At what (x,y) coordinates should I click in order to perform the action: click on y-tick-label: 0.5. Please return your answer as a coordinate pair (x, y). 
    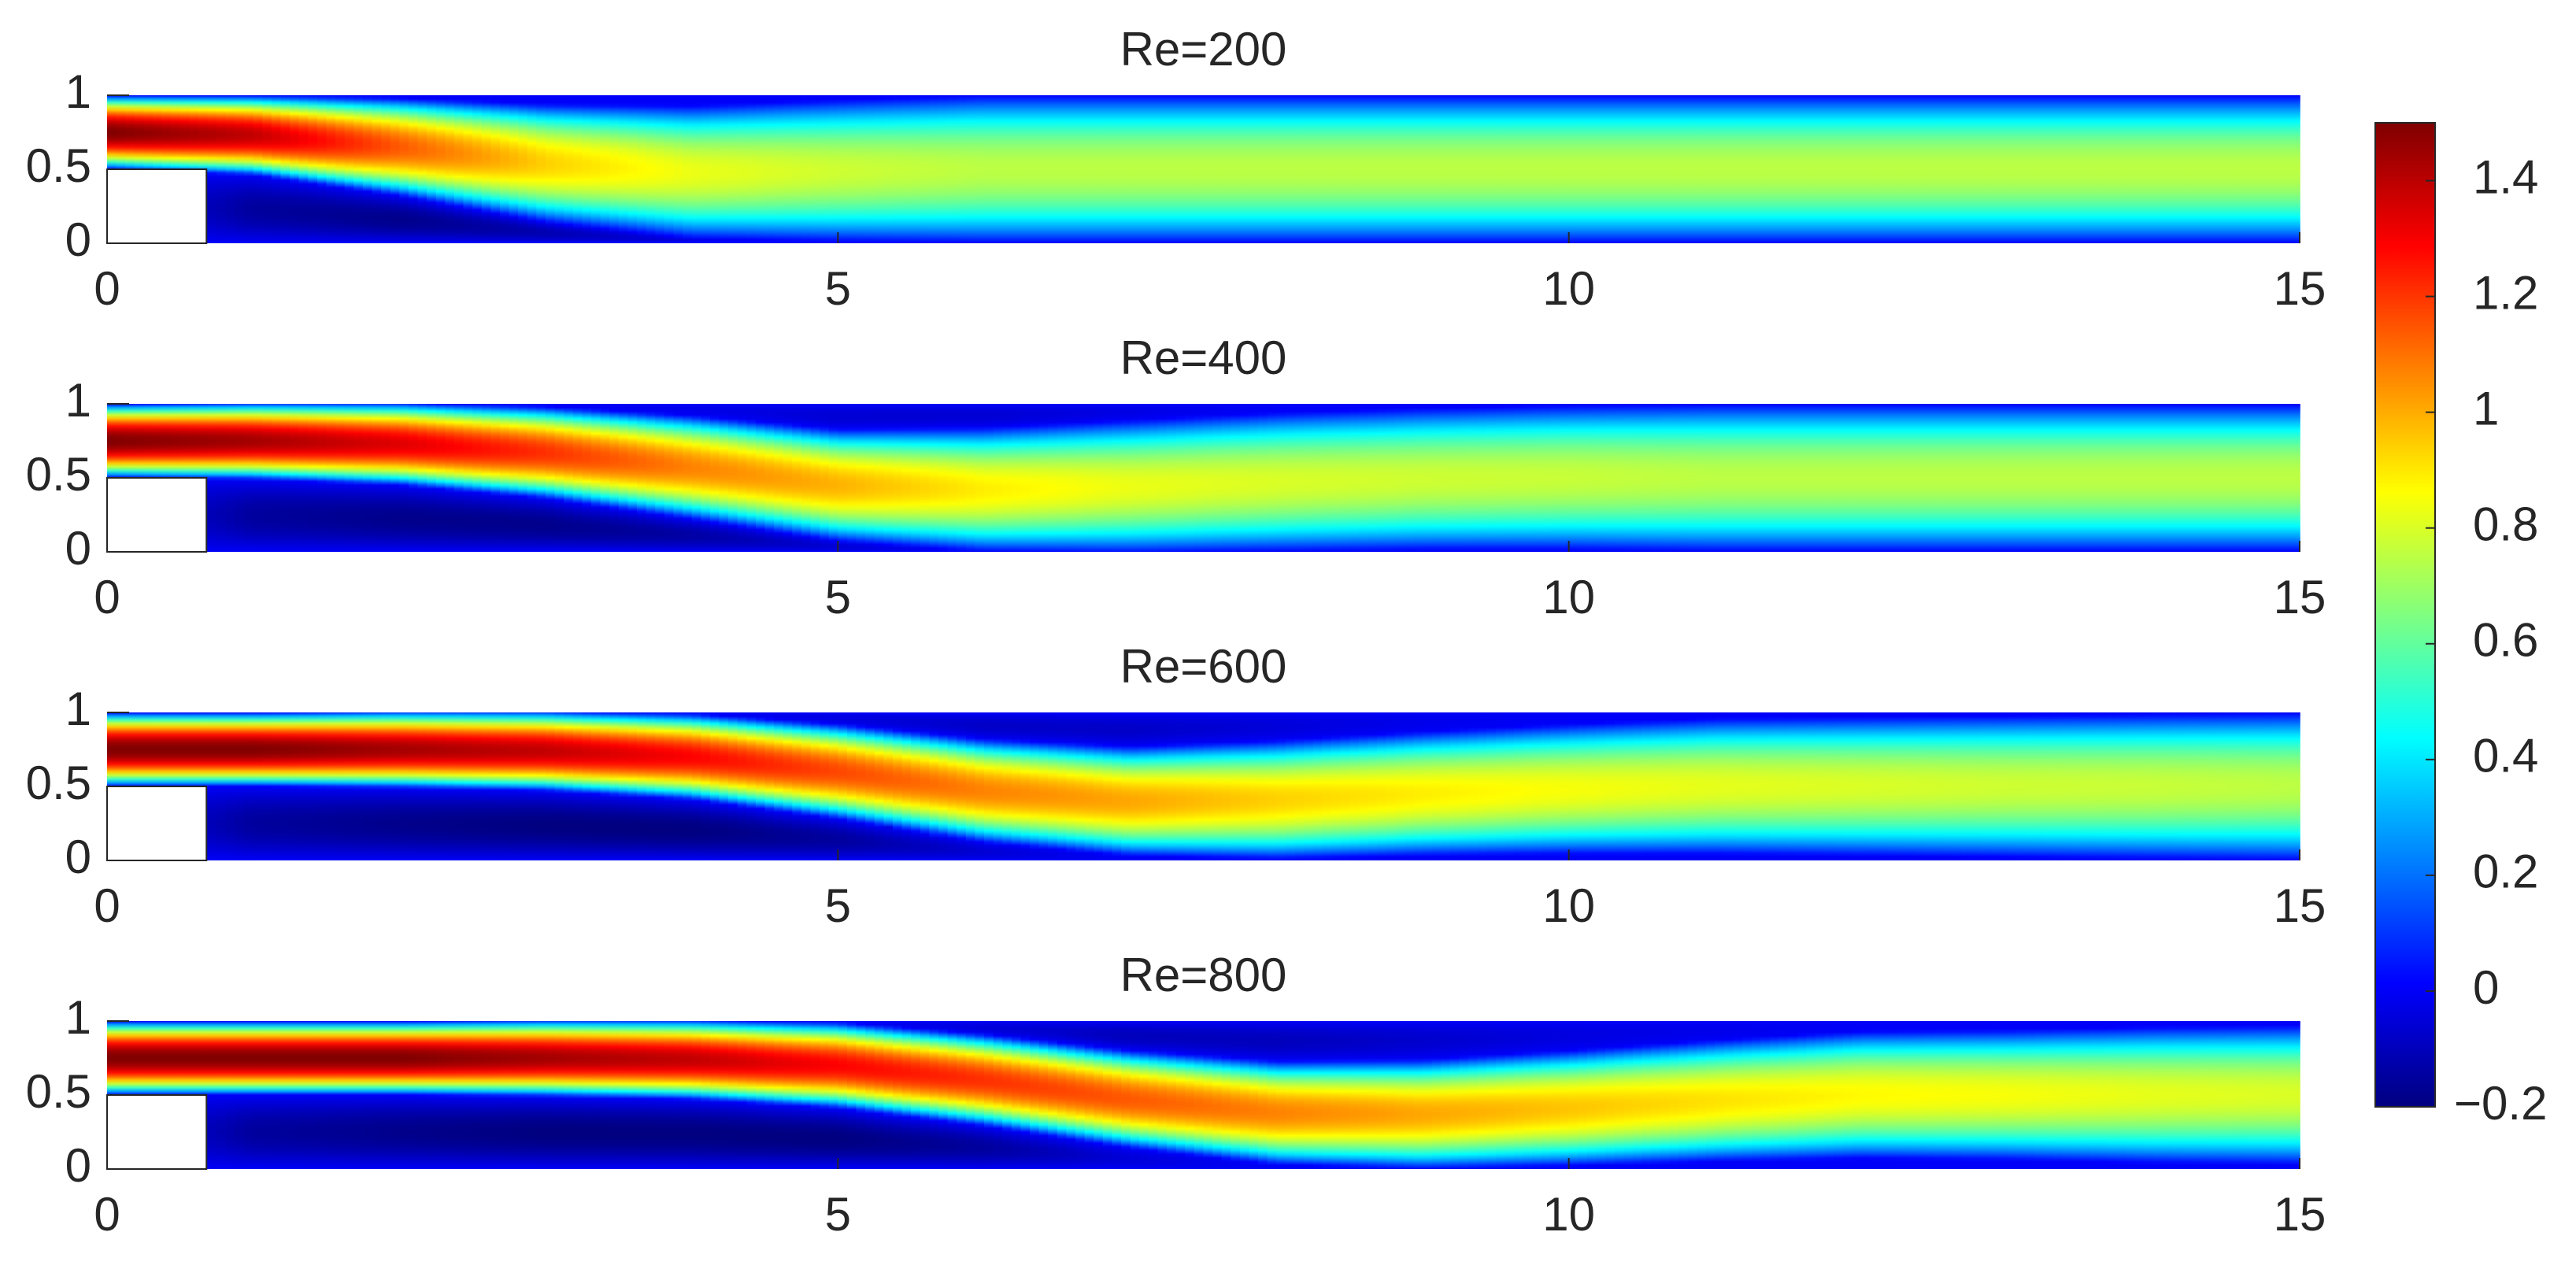
    Looking at the image, I should click on (58, 783).